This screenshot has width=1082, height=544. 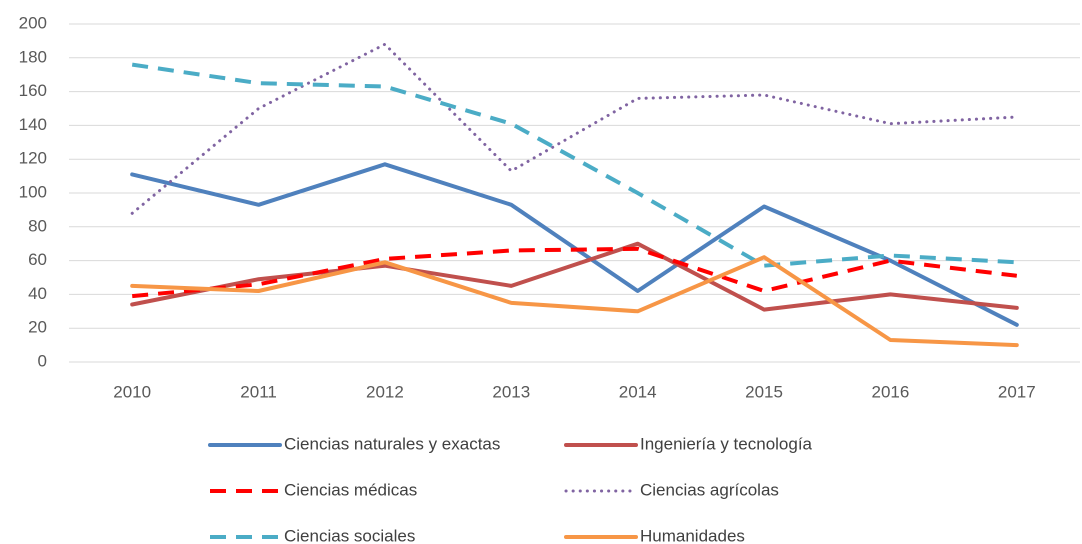 What do you see at coordinates (33, 191) in the screenshot?
I see `y-tick-label: 100` at bounding box center [33, 191].